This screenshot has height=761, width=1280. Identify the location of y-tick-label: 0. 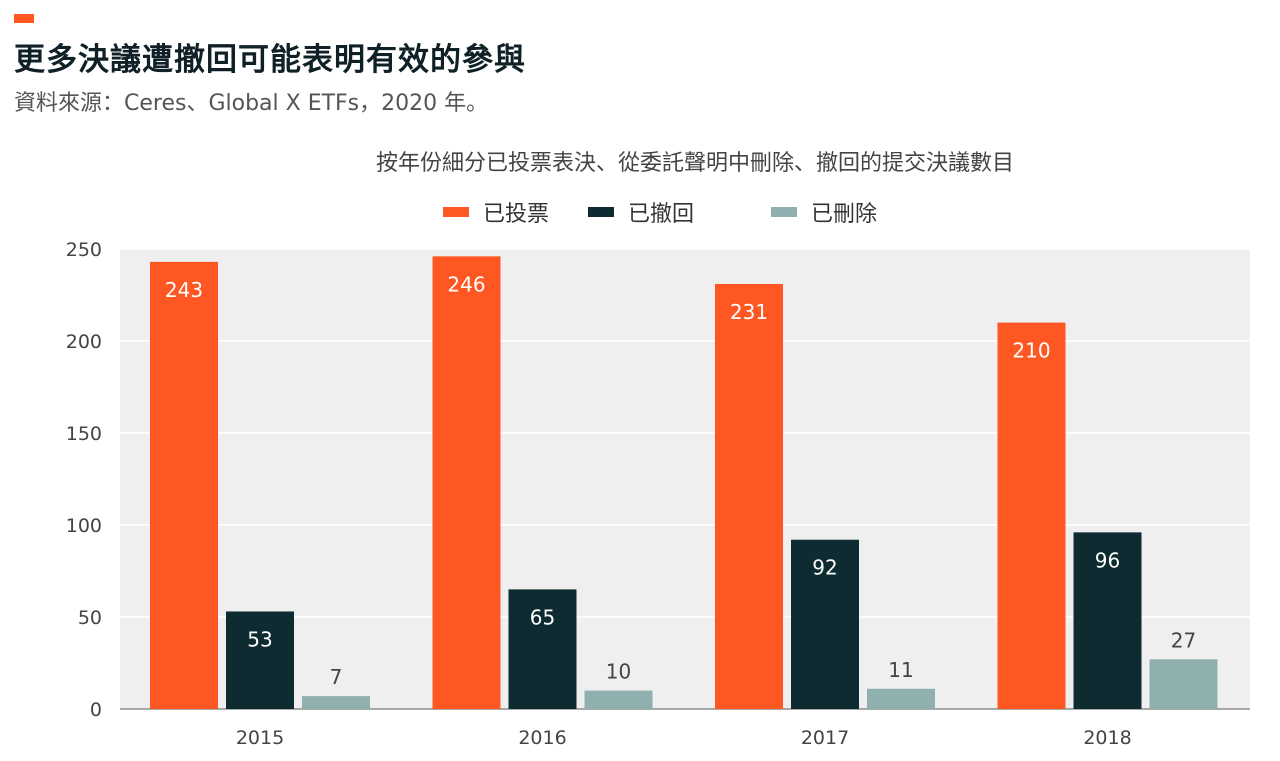
(96, 710).